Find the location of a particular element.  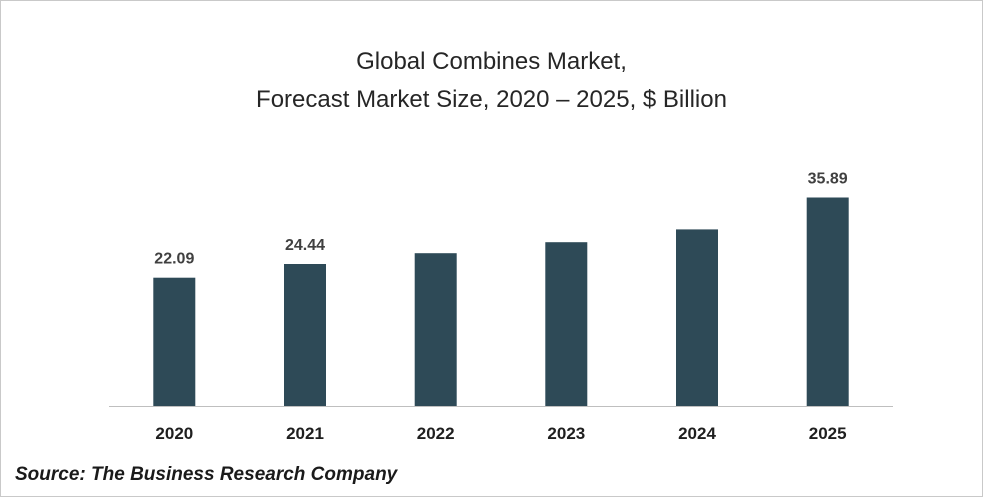

bar-2023 is located at coordinates (566, 324).